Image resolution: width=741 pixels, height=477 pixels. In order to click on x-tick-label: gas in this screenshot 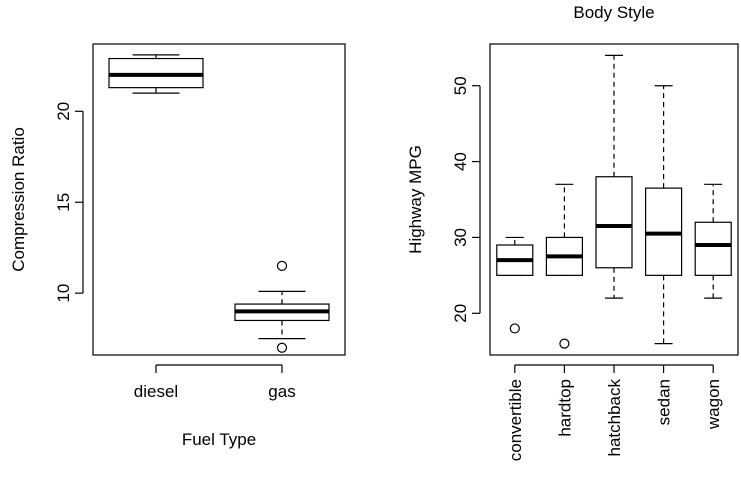, I will do `click(281, 391)`.